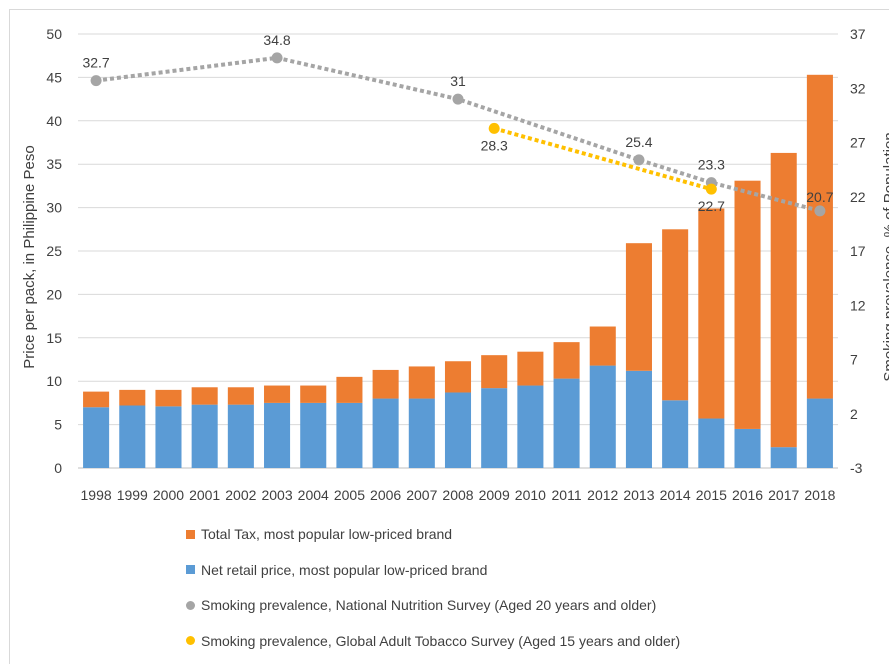  What do you see at coordinates (96, 495) in the screenshot?
I see `x-tick-label: 1998` at bounding box center [96, 495].